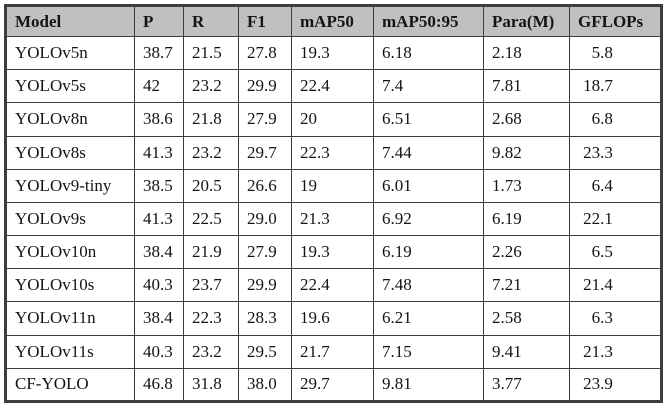 This screenshot has width=664, height=407. I want to click on model-cell: YOLOv10s, so click(70, 285).